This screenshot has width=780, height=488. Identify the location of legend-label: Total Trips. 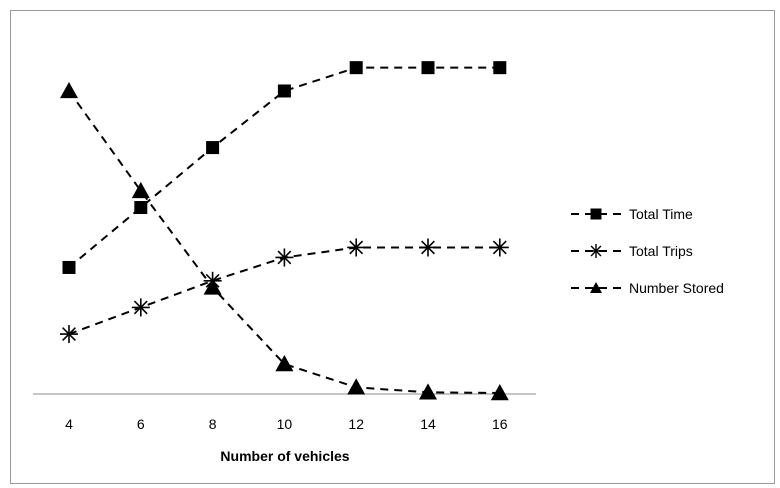
(661, 251).